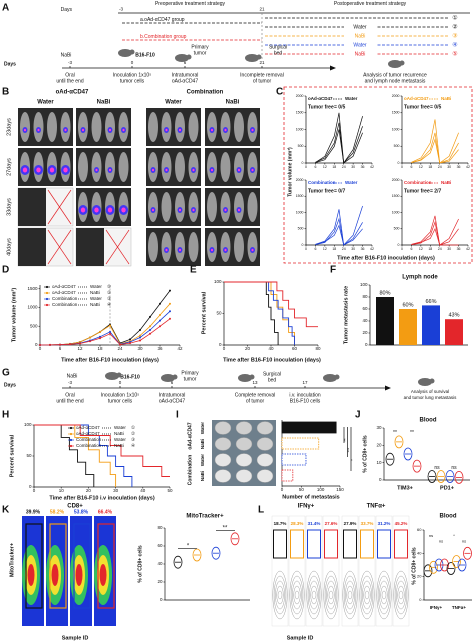  I want to click on imaging-photo, so click(32, 247).